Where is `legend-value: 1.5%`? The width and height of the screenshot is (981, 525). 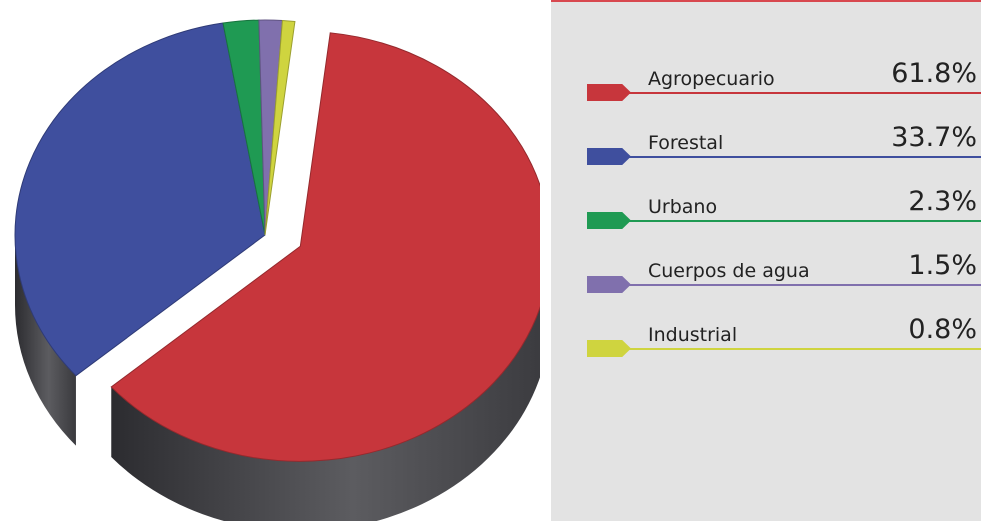
legend-value: 1.5% is located at coordinates (942, 265).